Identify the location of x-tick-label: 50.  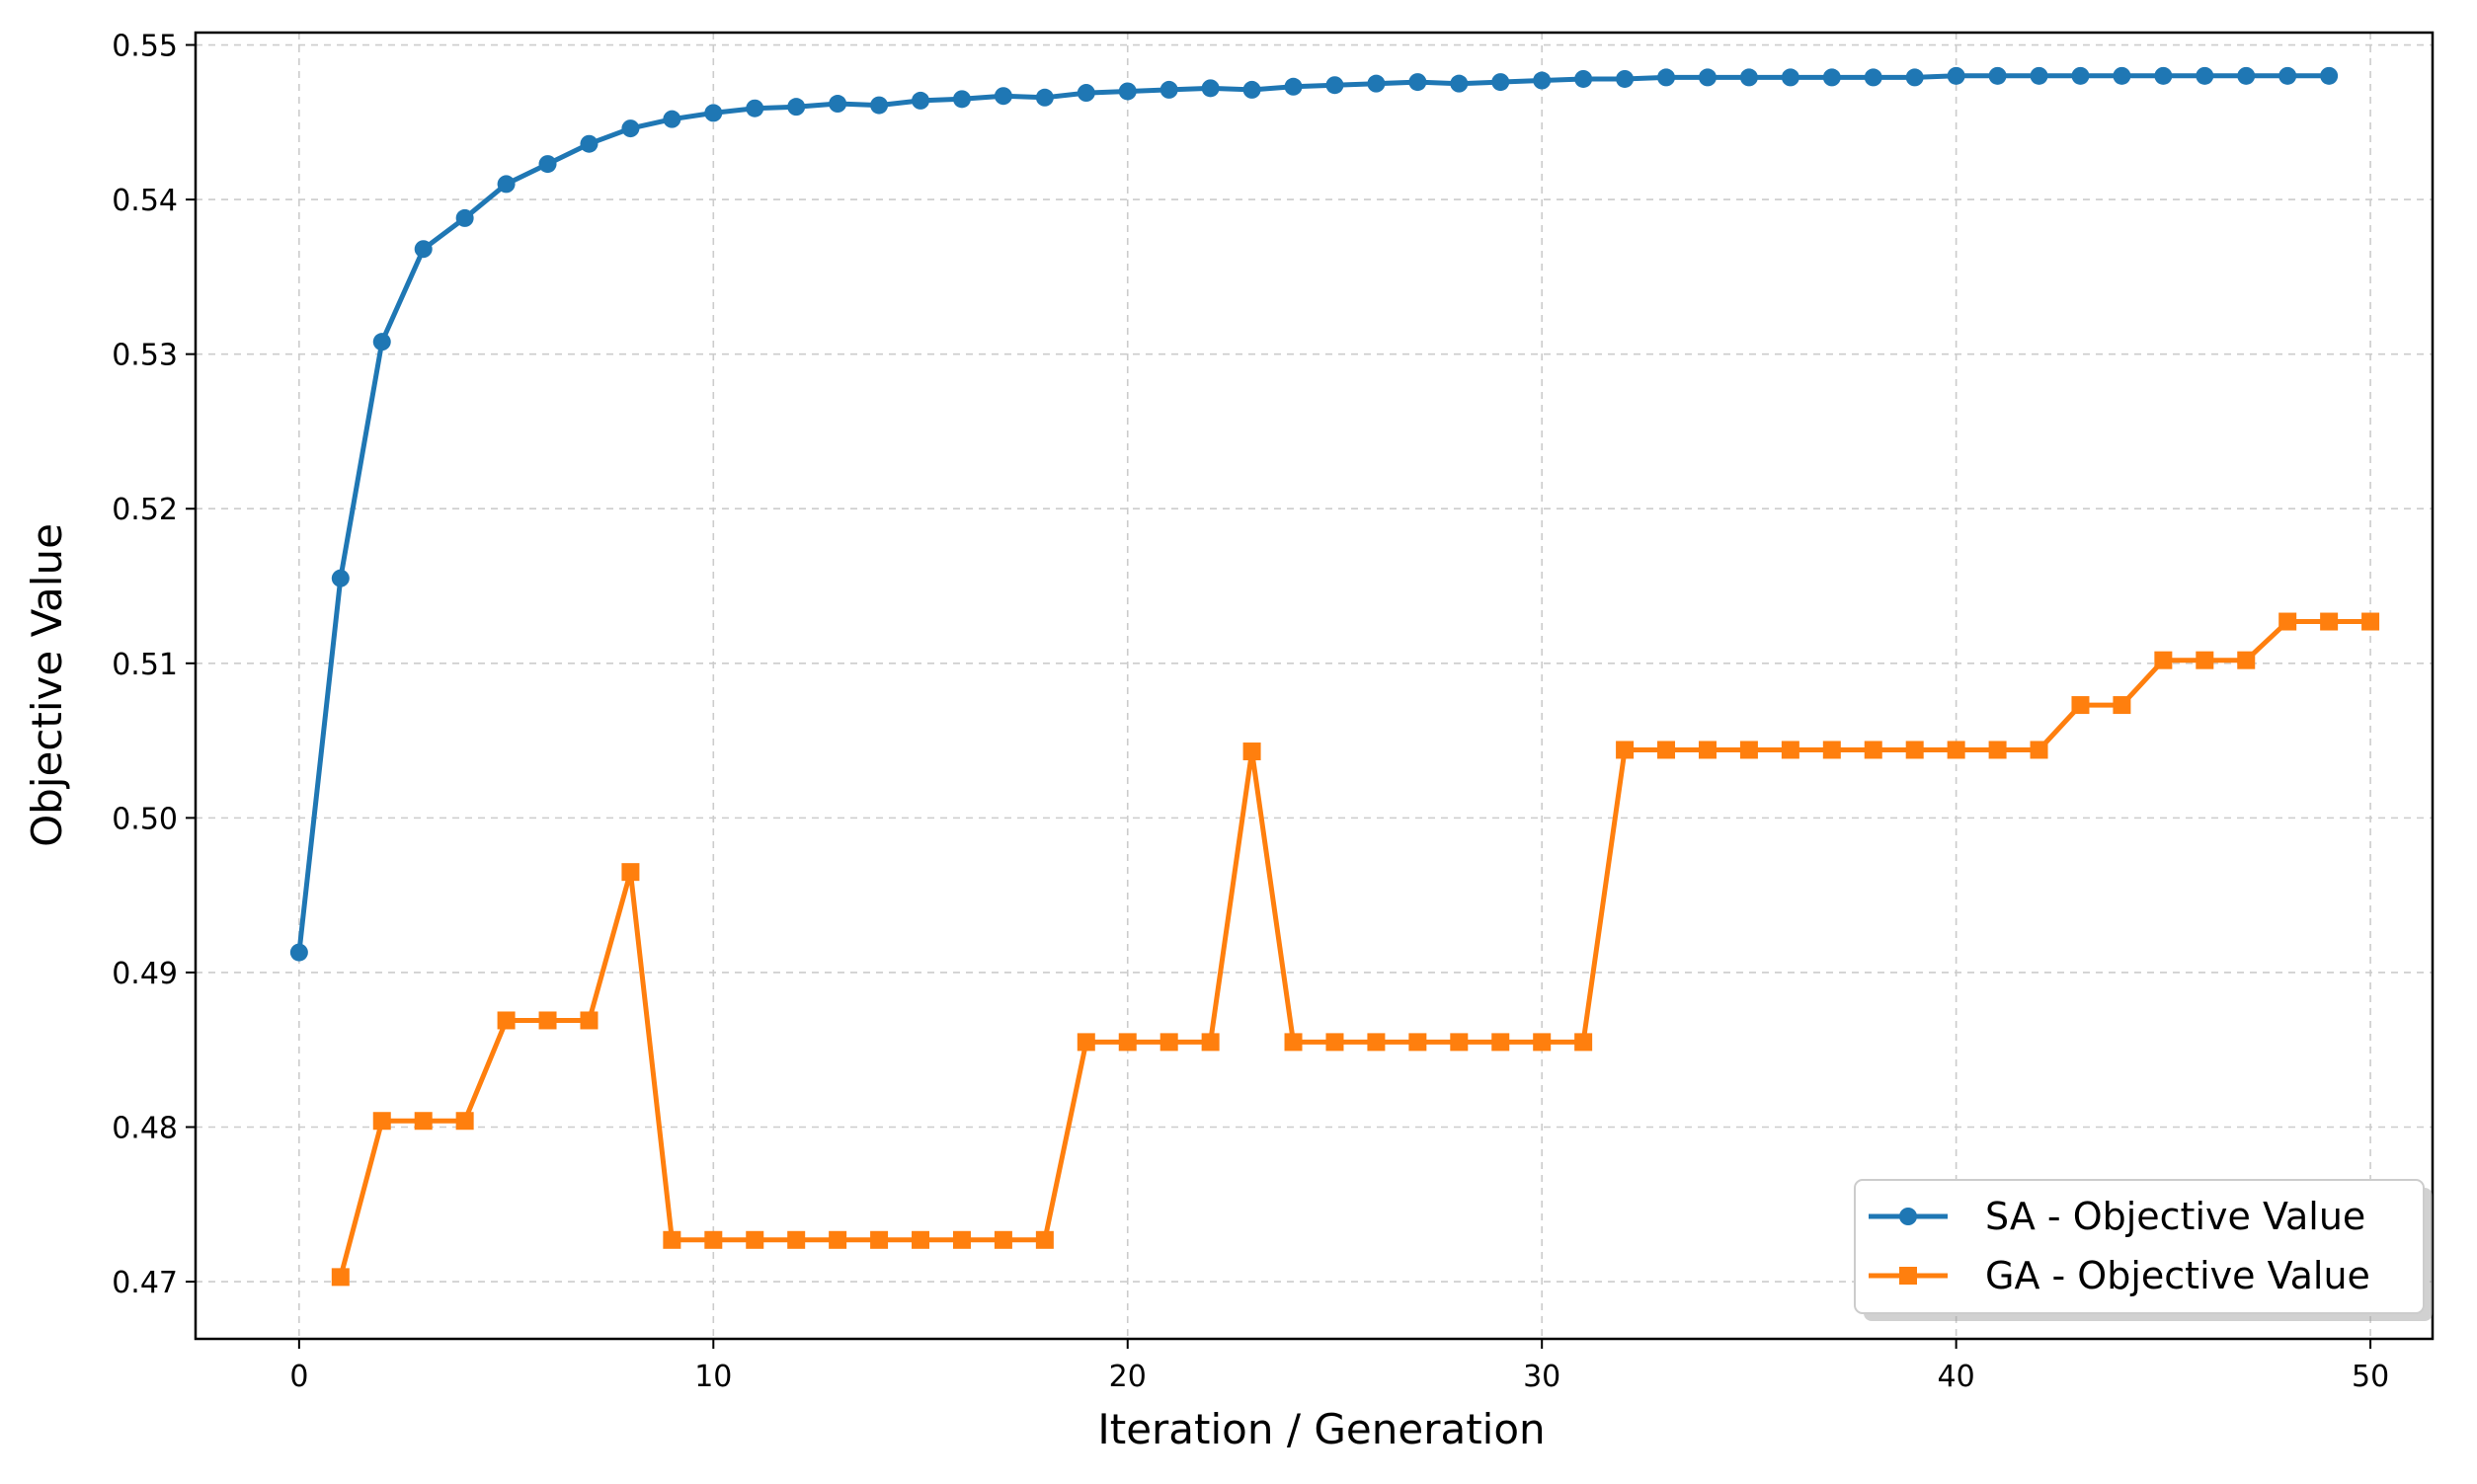
(2370, 1377).